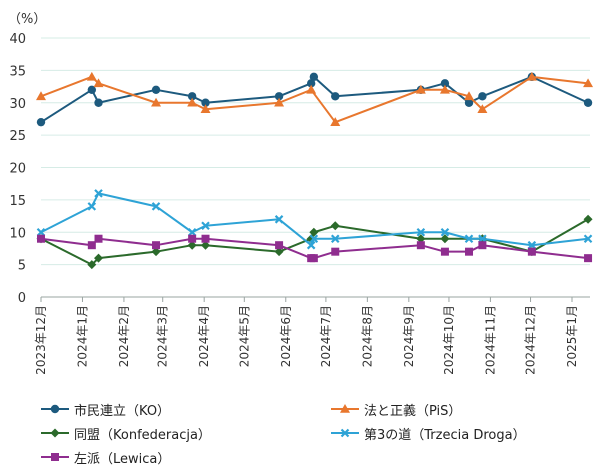  I want to click on legend-item: 法と正義（PiS）, so click(395, 409).